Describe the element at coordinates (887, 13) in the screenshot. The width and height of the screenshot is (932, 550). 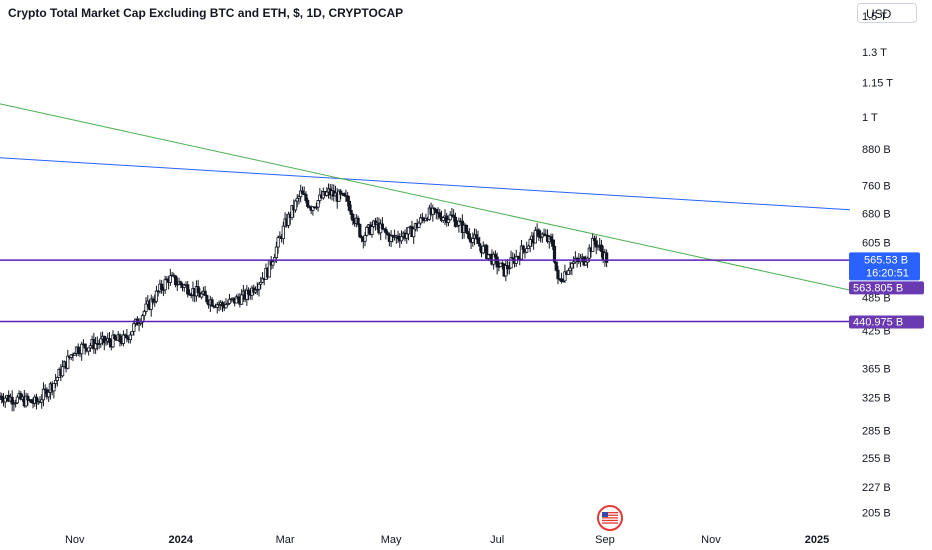
I see `currency-button: USD` at that location.